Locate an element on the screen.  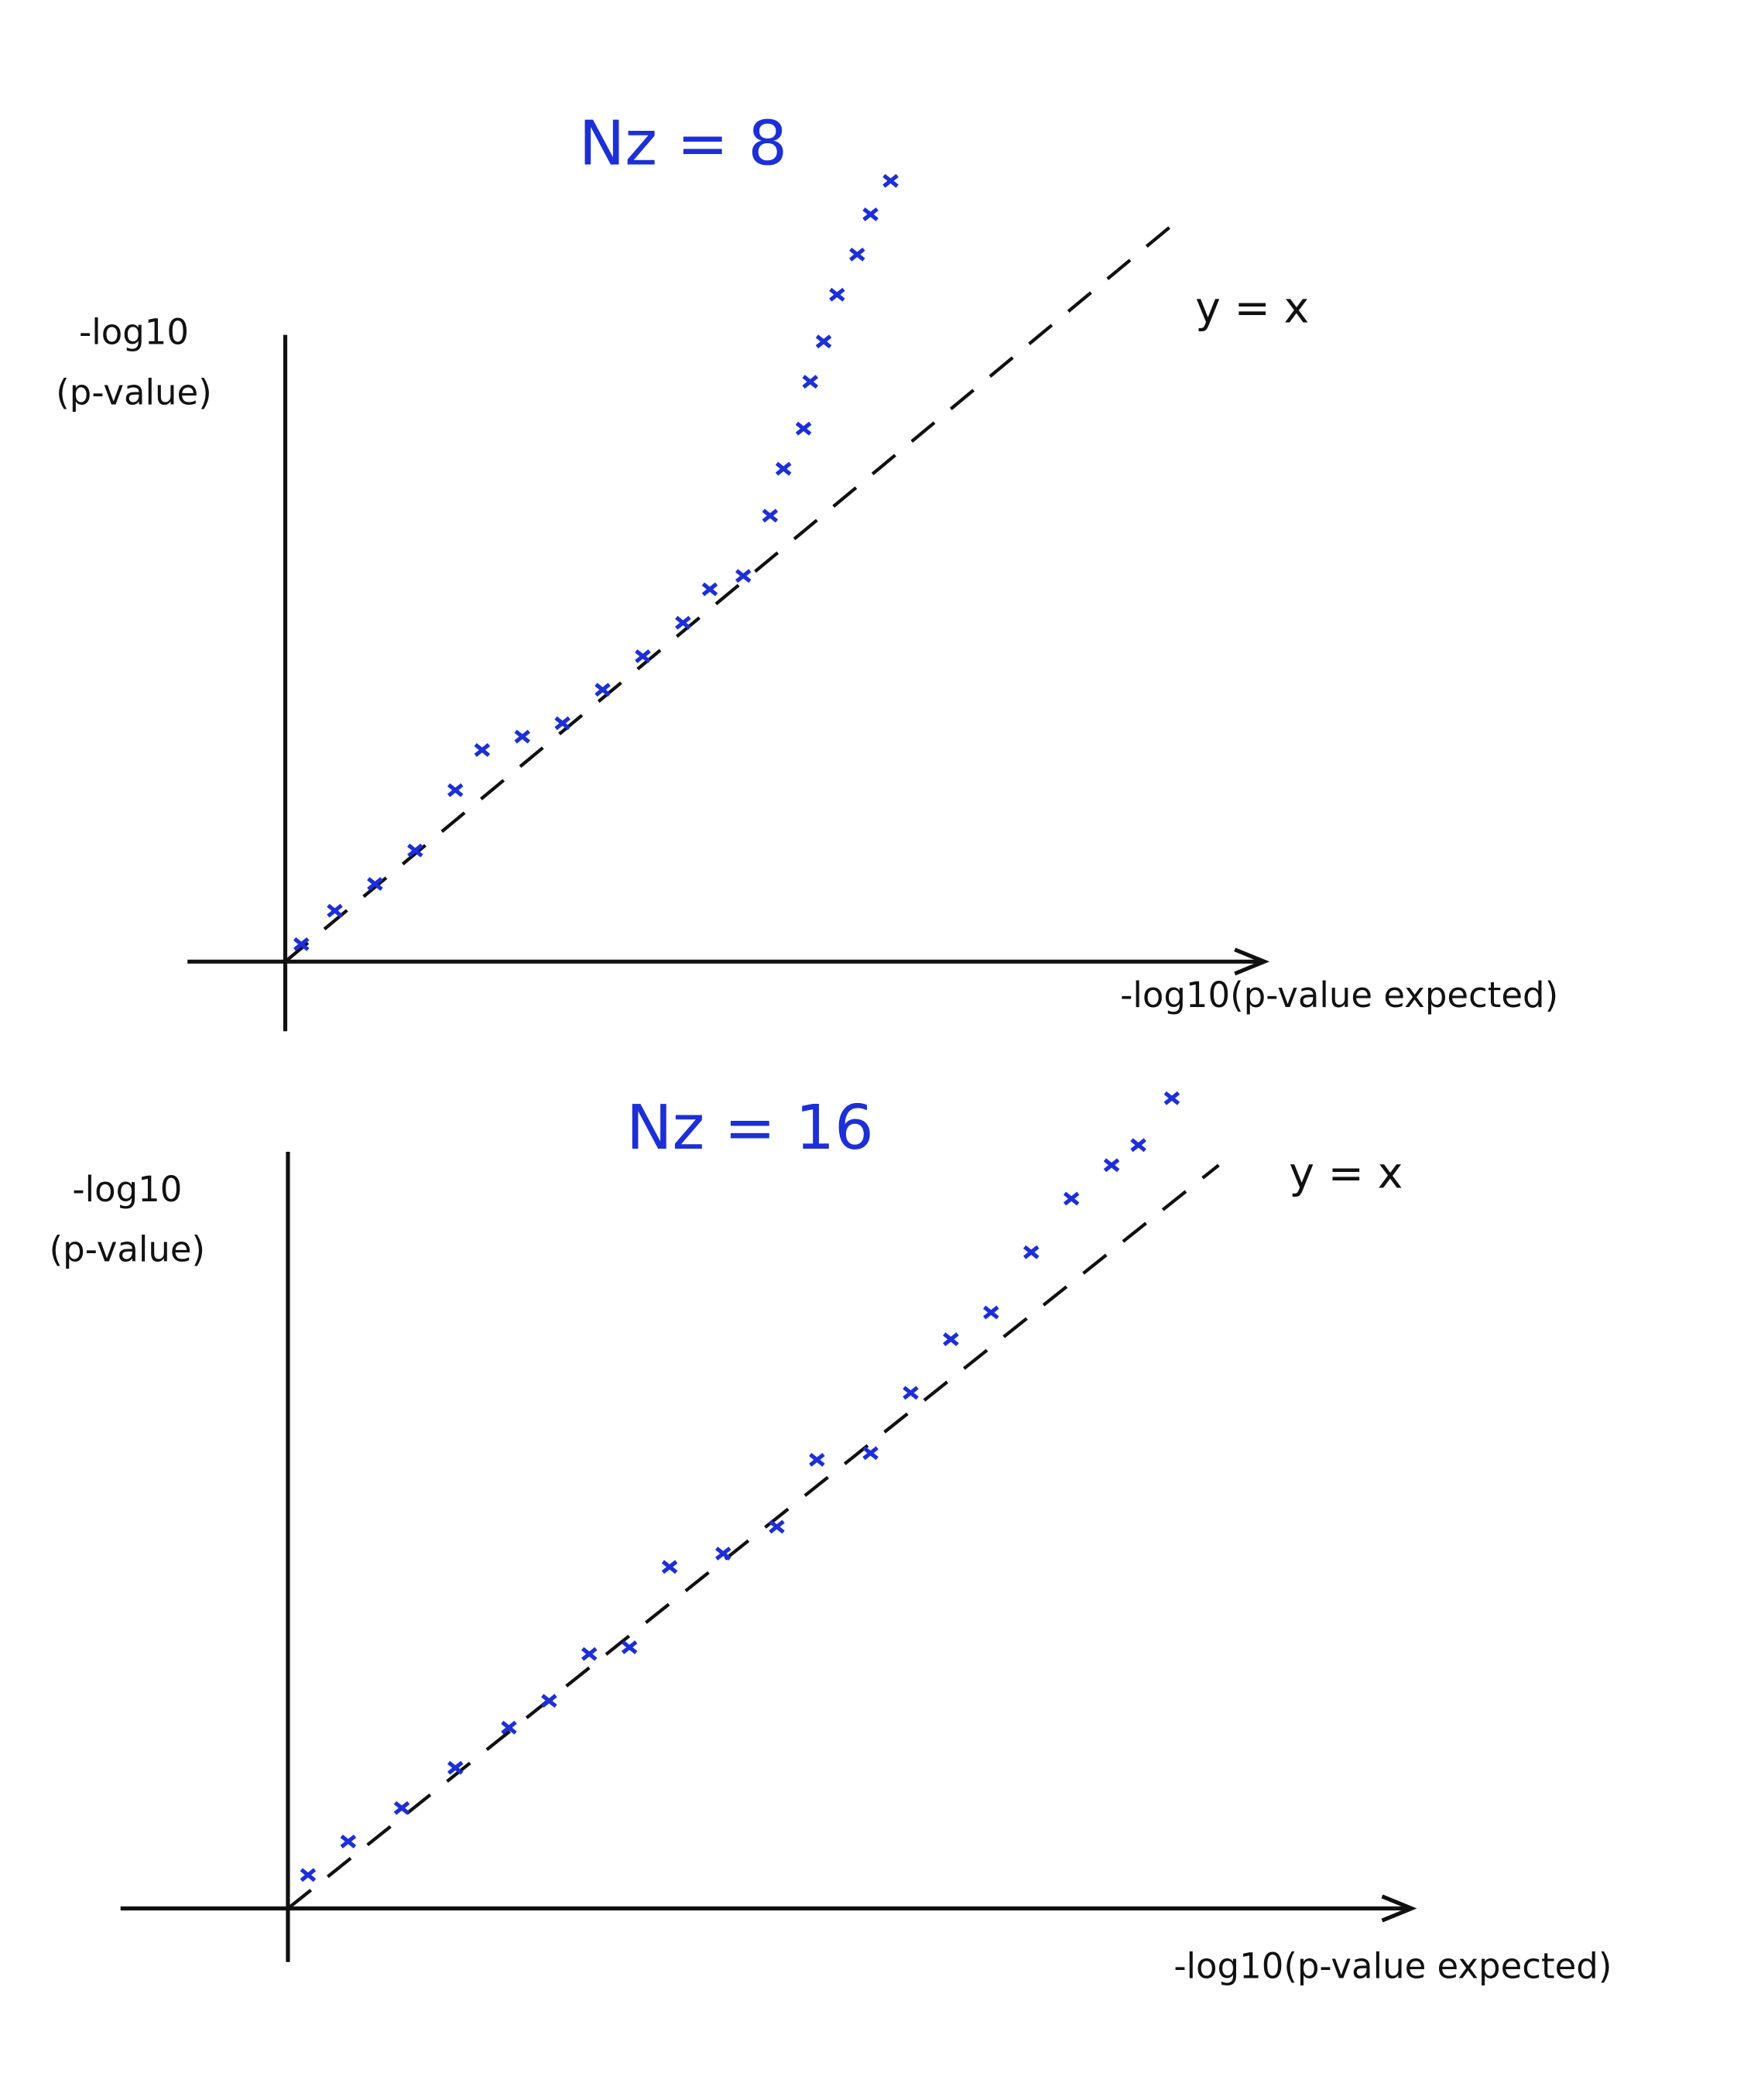
chart-title: Nz = 8 is located at coordinates (683, 143).